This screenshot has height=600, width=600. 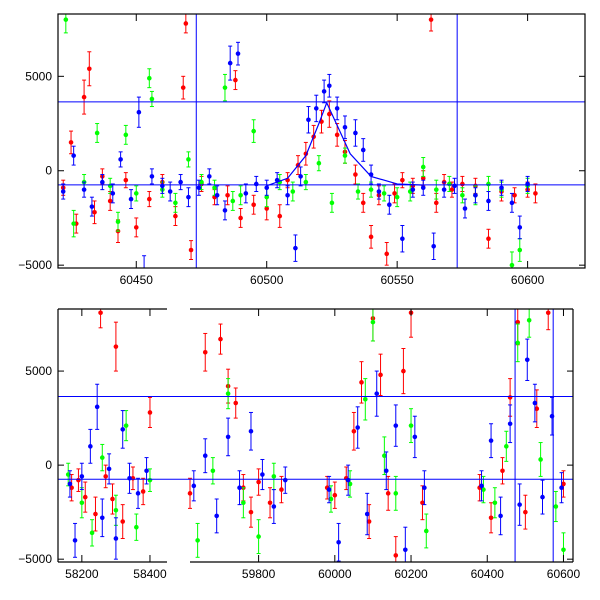 What do you see at coordinates (488, 574) in the screenshot?
I see `x-tick-label: 60400` at bounding box center [488, 574].